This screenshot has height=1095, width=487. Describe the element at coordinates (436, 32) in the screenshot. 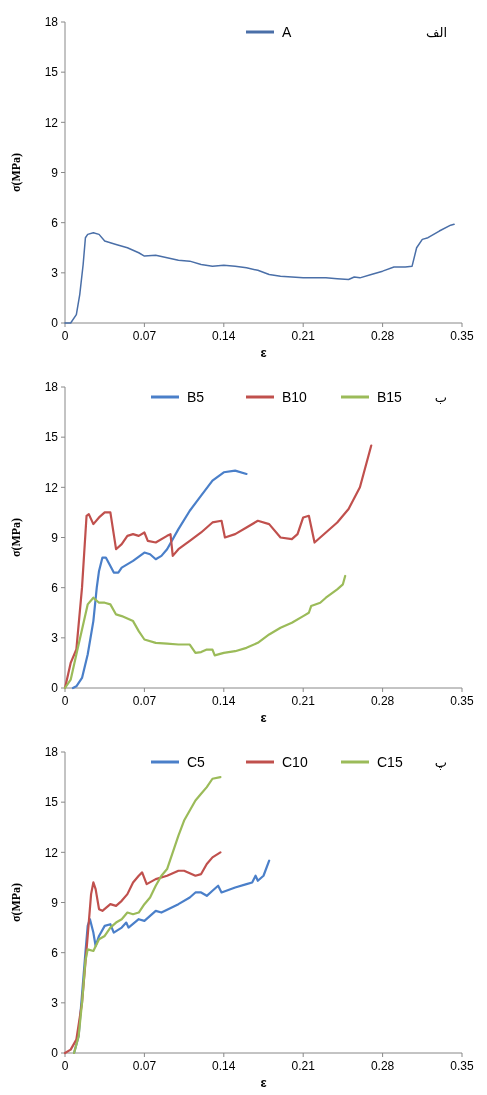

I see `annotation: الف` at that location.